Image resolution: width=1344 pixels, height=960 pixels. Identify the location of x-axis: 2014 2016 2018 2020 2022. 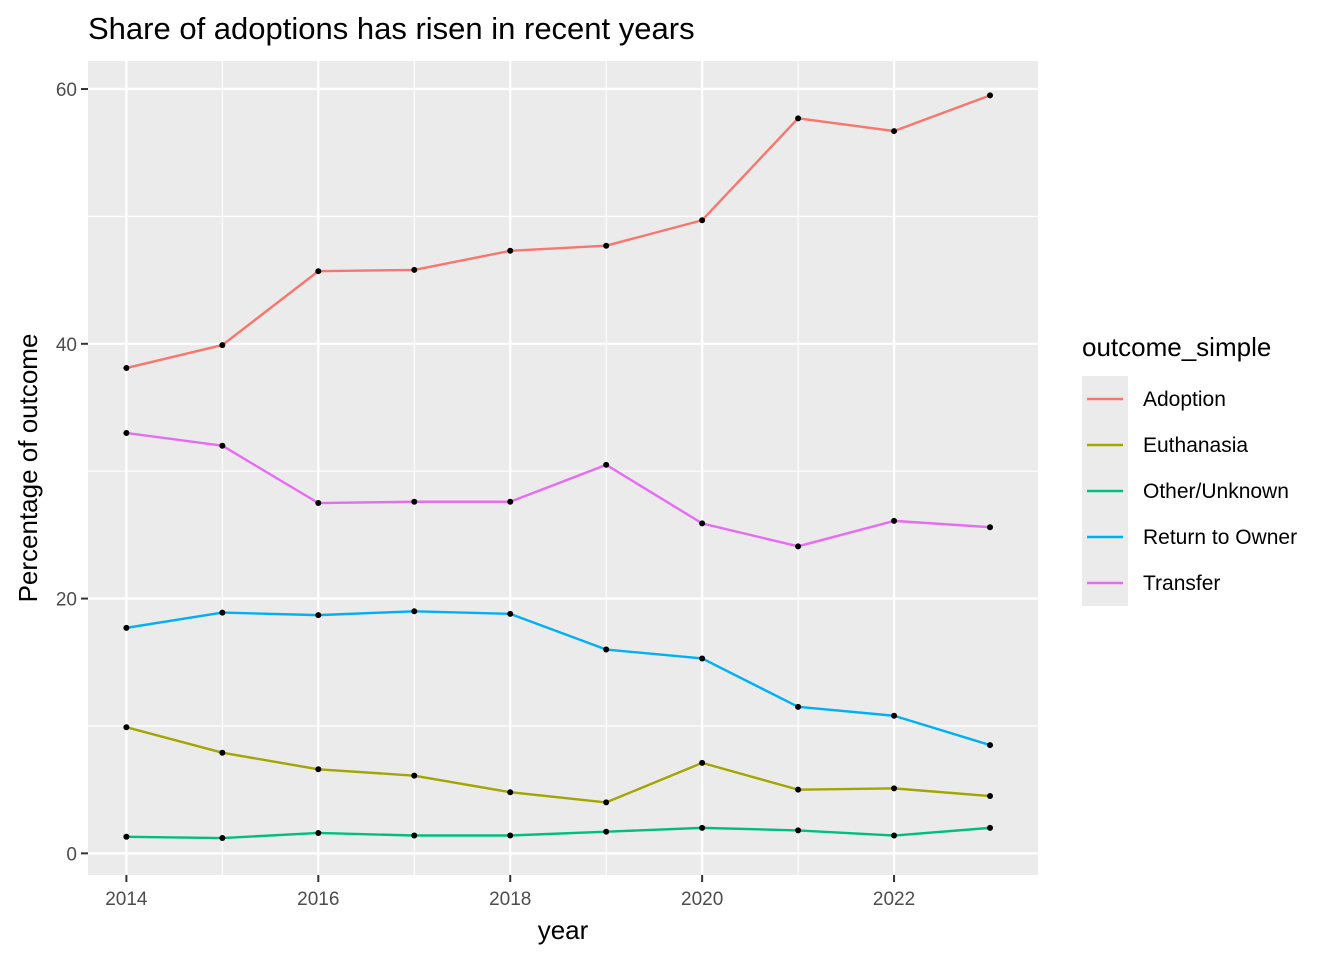
(510, 892).